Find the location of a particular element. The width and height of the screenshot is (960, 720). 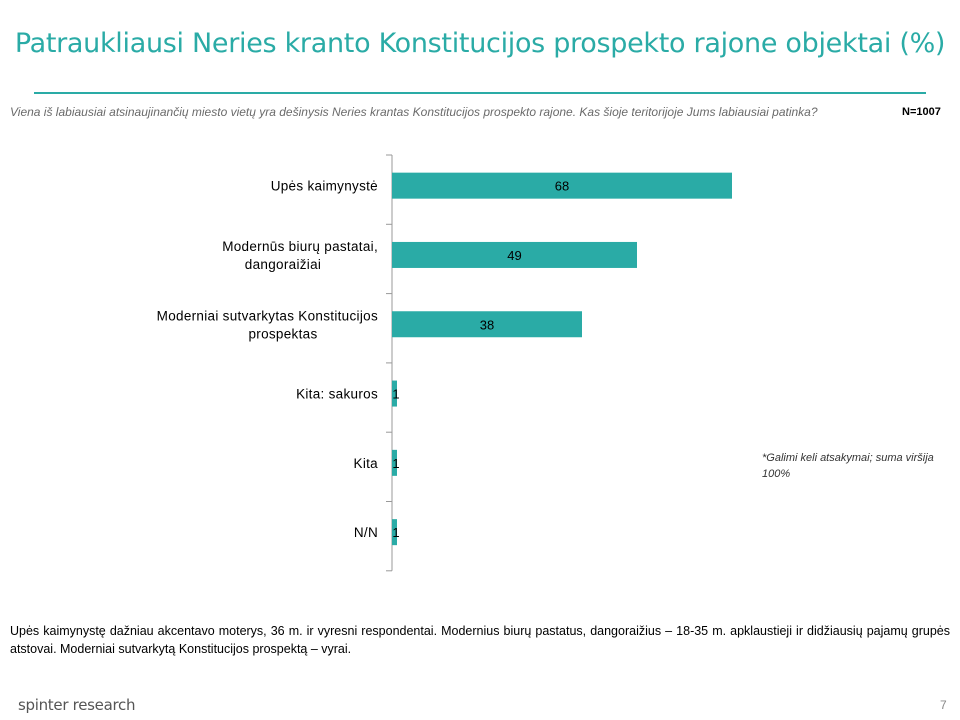

category-label: Moderniai sutvarkytas Konstitucijos is located at coordinates (267, 315).